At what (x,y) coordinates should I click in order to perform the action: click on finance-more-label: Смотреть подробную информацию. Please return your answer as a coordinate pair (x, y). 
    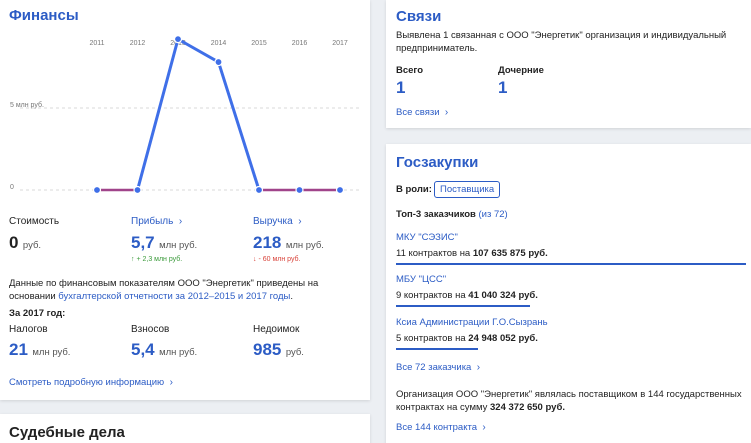
    Looking at the image, I should click on (87, 382).